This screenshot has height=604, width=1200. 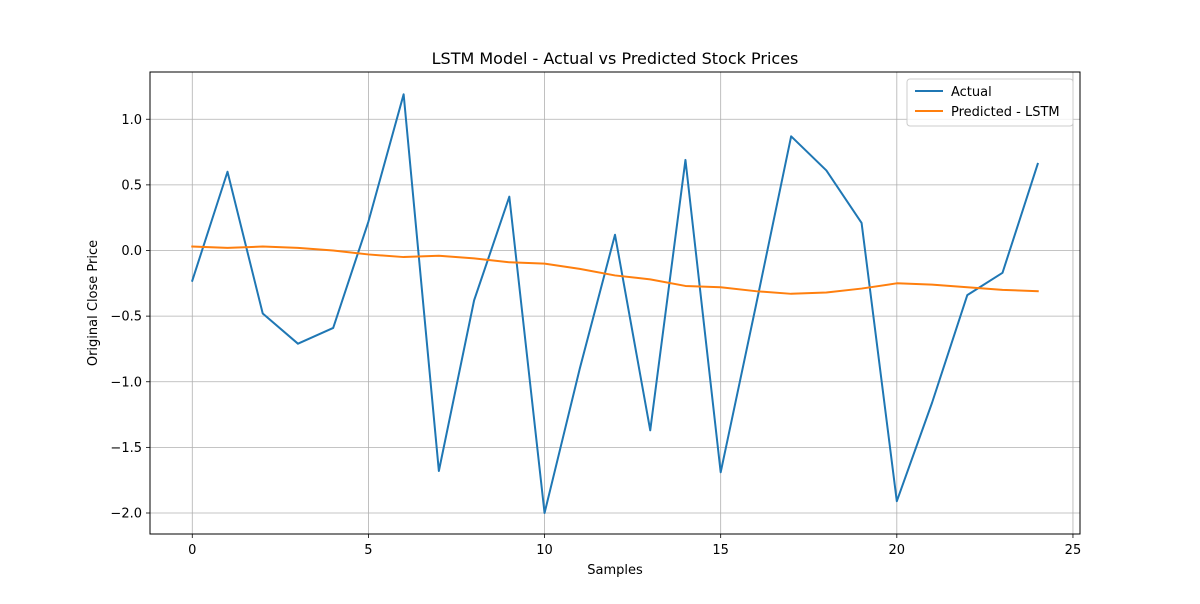 What do you see at coordinates (126, 317) in the screenshot?
I see `y-tick-label: −0.5` at bounding box center [126, 317].